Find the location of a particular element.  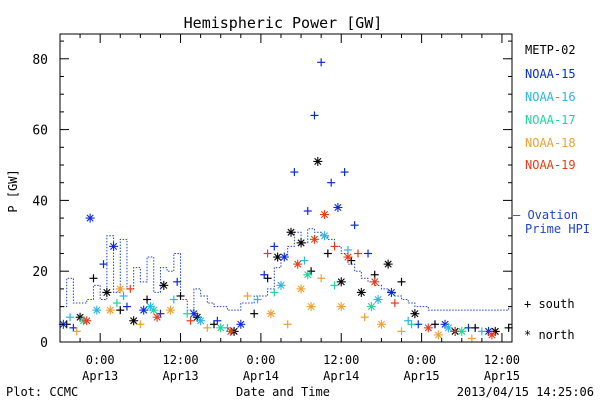

legend-entry-metp-02: METP-02 is located at coordinates (550, 50).